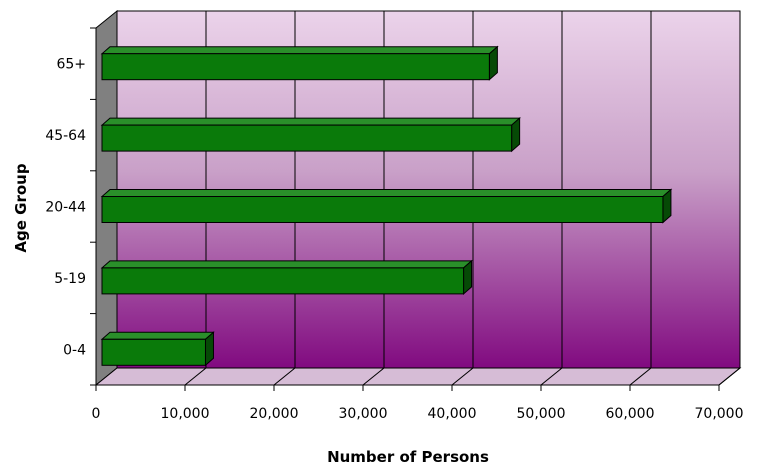  Describe the element at coordinates (408, 457) in the screenshot. I see `x-axis-title: Number of Persons` at that location.